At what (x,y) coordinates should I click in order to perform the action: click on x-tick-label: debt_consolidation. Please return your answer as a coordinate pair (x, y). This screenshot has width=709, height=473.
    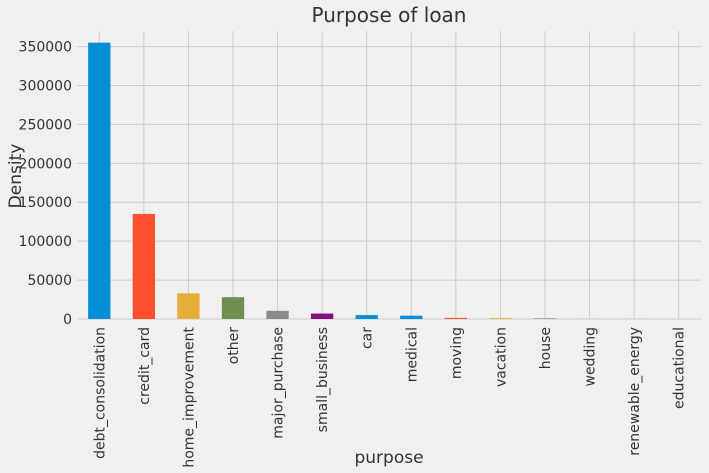
    Looking at the image, I should click on (100, 393).